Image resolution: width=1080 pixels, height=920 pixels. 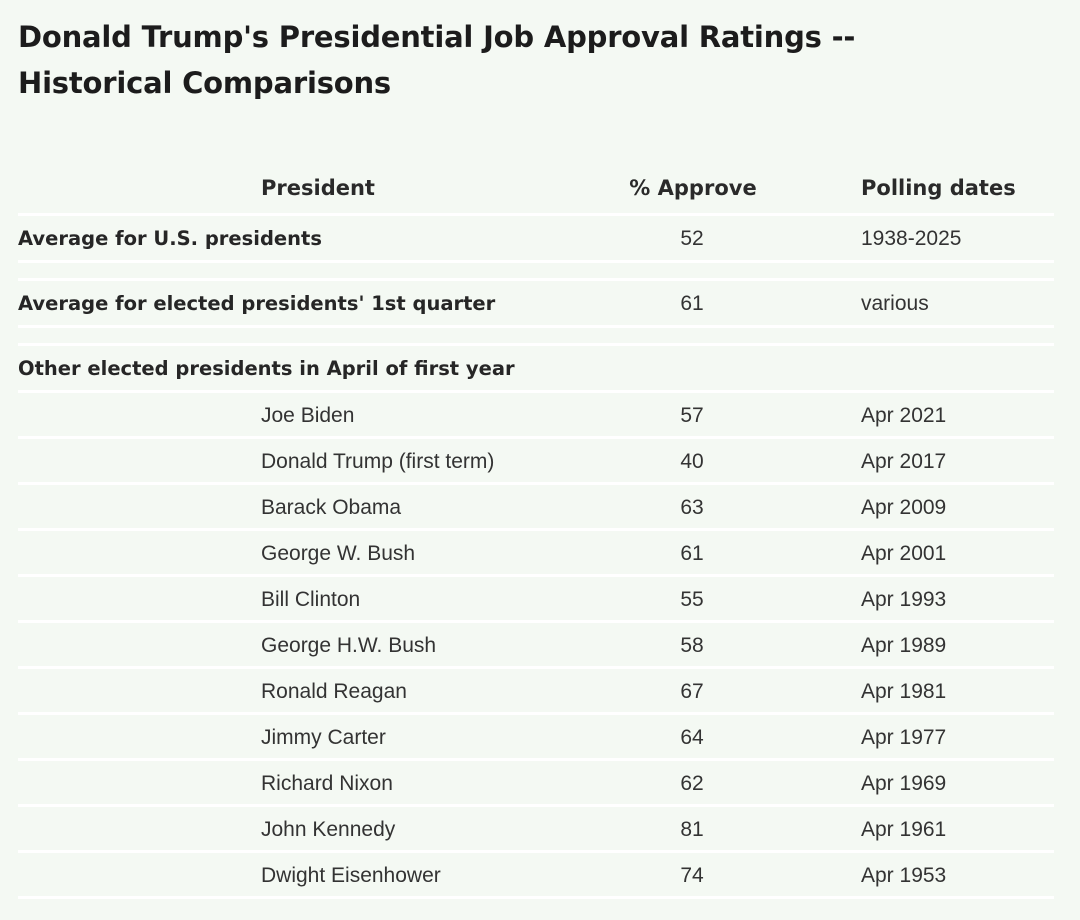 What do you see at coordinates (692, 691) in the screenshot?
I see `approve-value: 67` at bounding box center [692, 691].